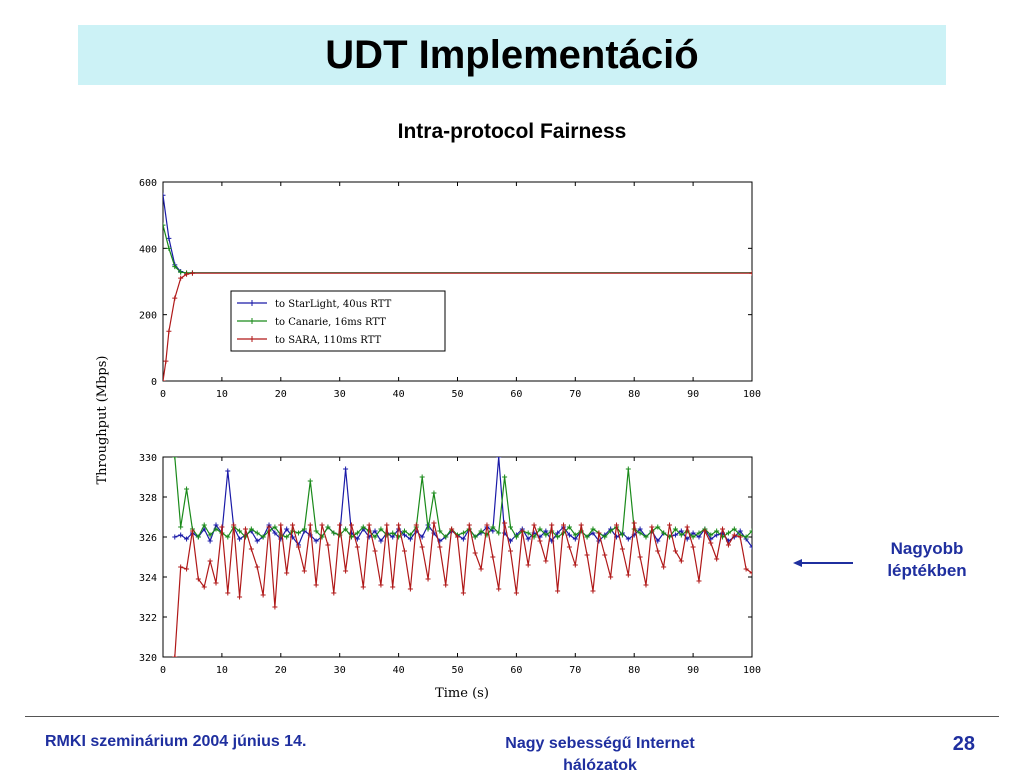  Describe the element at coordinates (516, 670) in the screenshot. I see `bottom-x-tick-label: 60` at that location.